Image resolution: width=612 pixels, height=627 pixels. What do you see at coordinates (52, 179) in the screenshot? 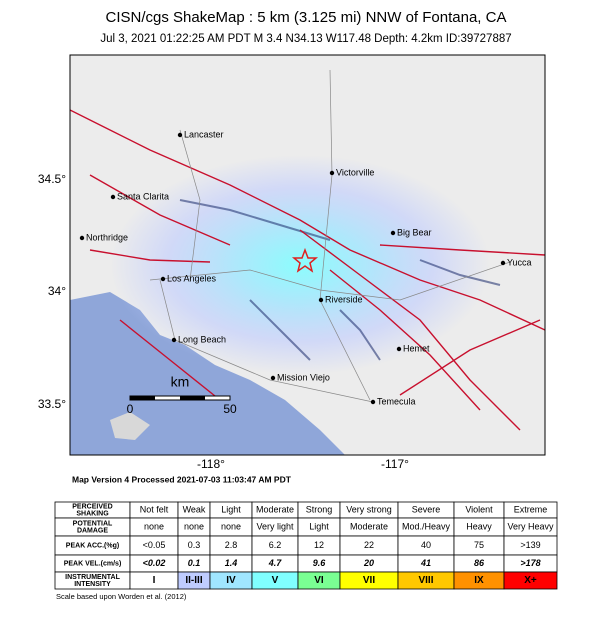
I see `lat-label: 34.5°` at bounding box center [52, 179].